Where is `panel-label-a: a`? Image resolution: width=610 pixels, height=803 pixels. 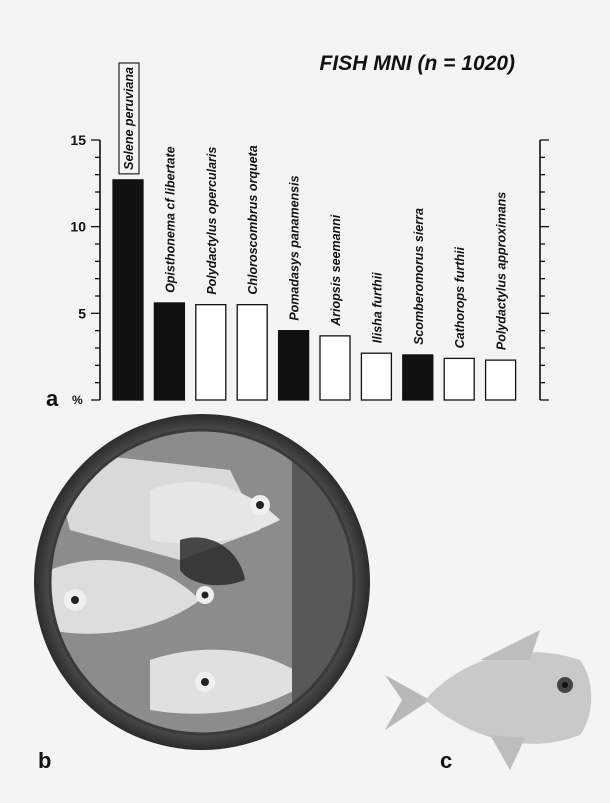 panel-label-a: a is located at coordinates (52, 398).